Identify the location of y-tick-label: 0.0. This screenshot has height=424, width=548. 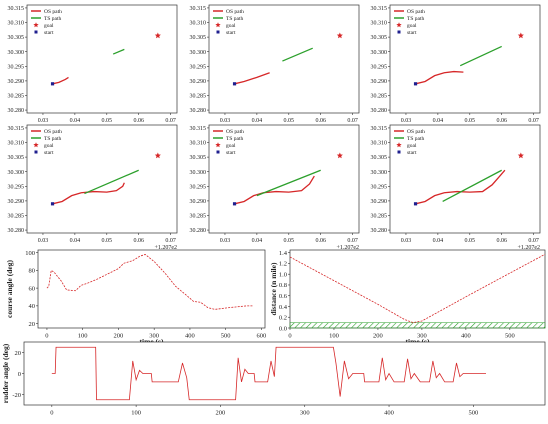
(283, 328).